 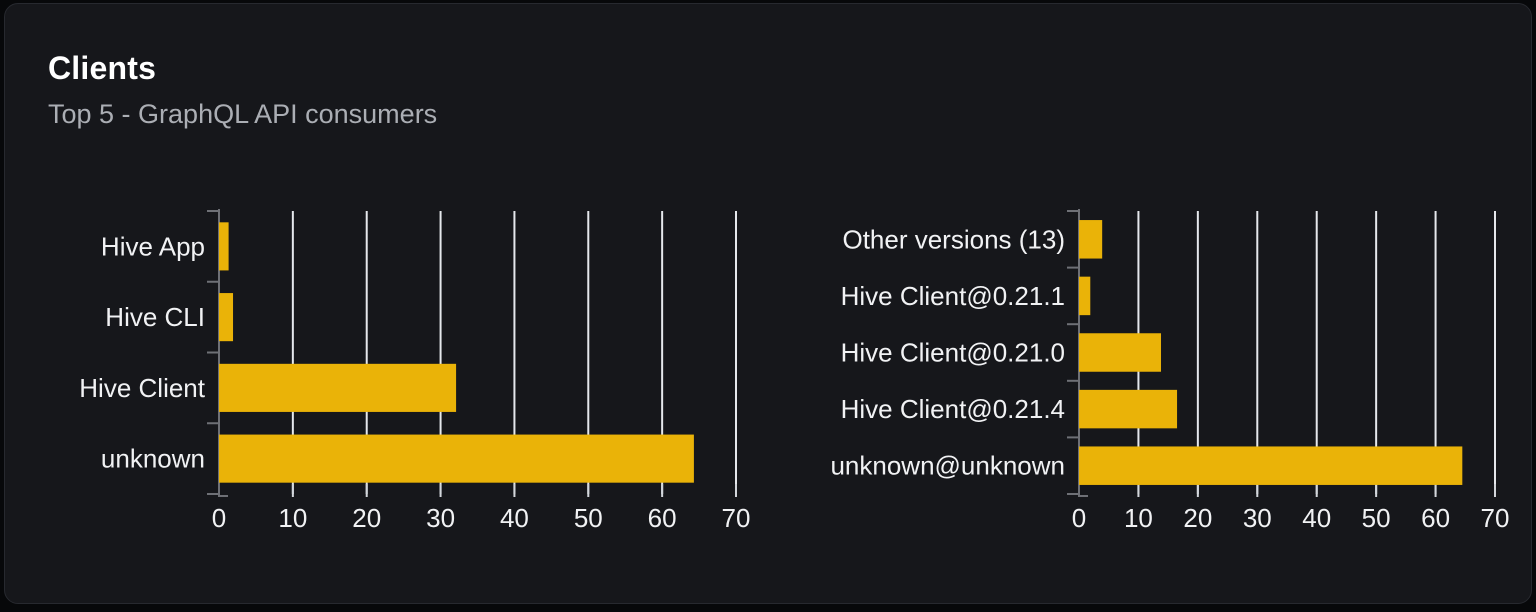 What do you see at coordinates (953, 296) in the screenshot?
I see `category-label-hive-client-0-21-1: Hive Client@0.21.1` at bounding box center [953, 296].